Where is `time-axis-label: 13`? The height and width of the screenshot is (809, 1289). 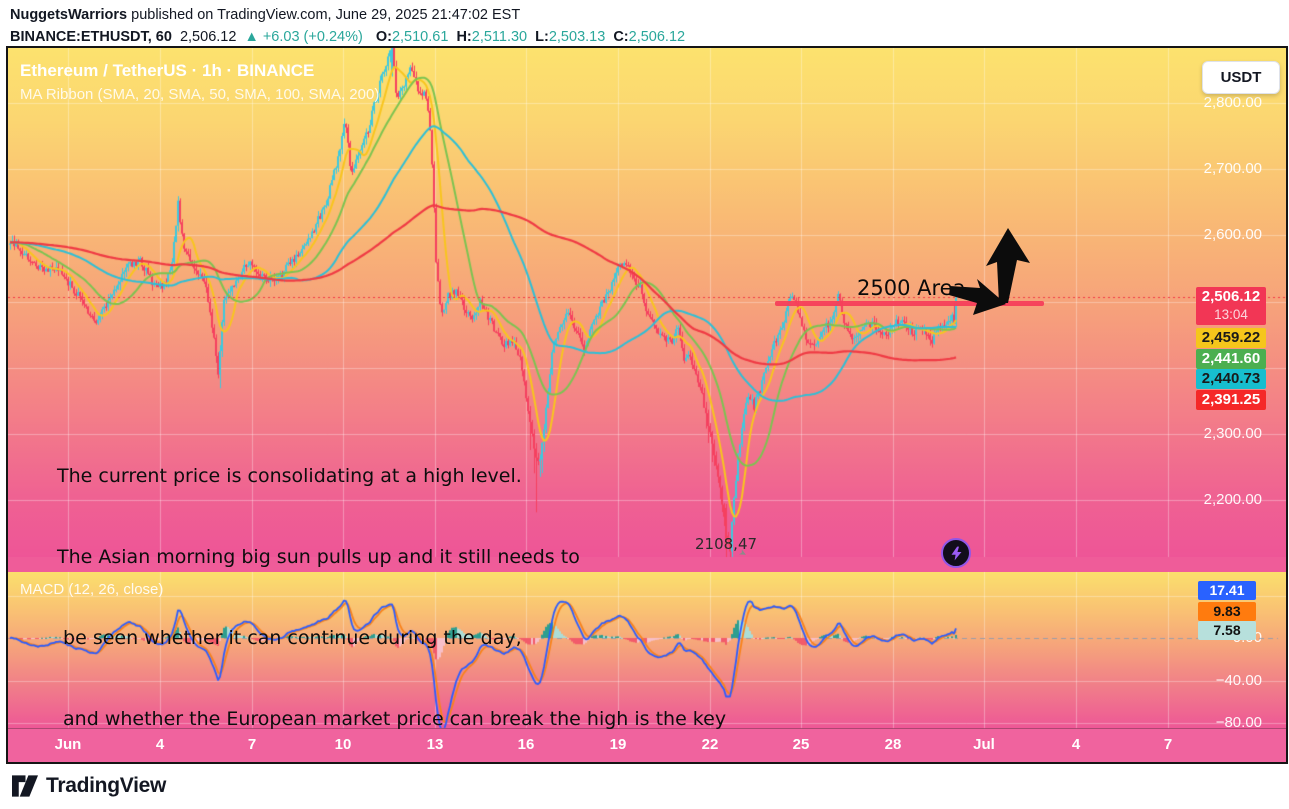 time-axis-label: 13 is located at coordinates (435, 744).